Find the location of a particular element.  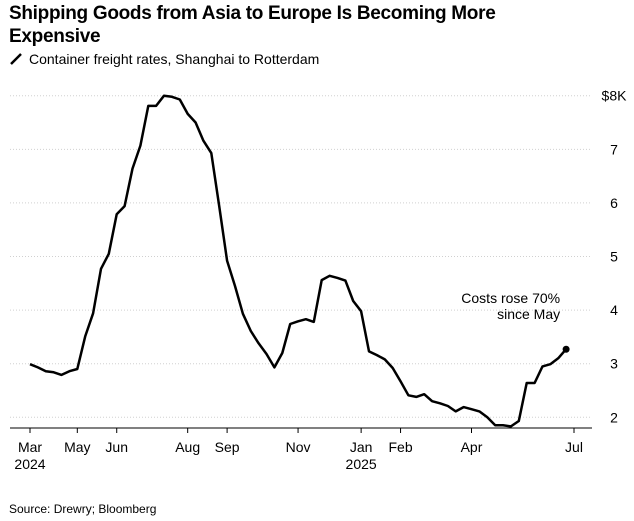

source: Source: Drewry; Bloomberg is located at coordinates (83, 509).